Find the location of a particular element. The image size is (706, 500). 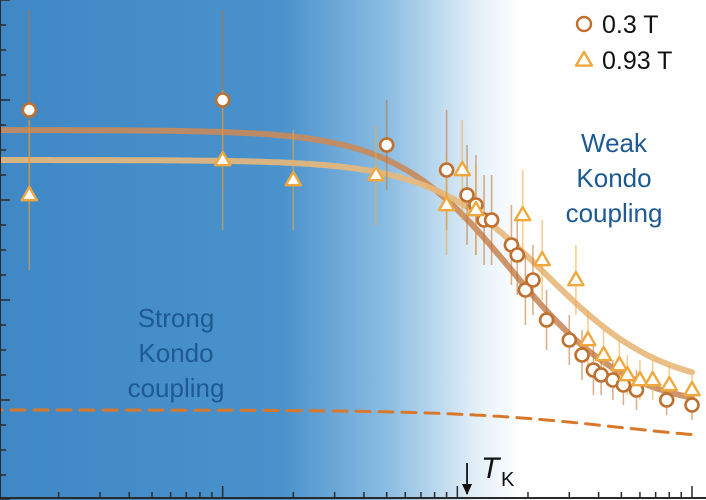

weak-kondo-label-line: Weak is located at coordinates (614, 143).